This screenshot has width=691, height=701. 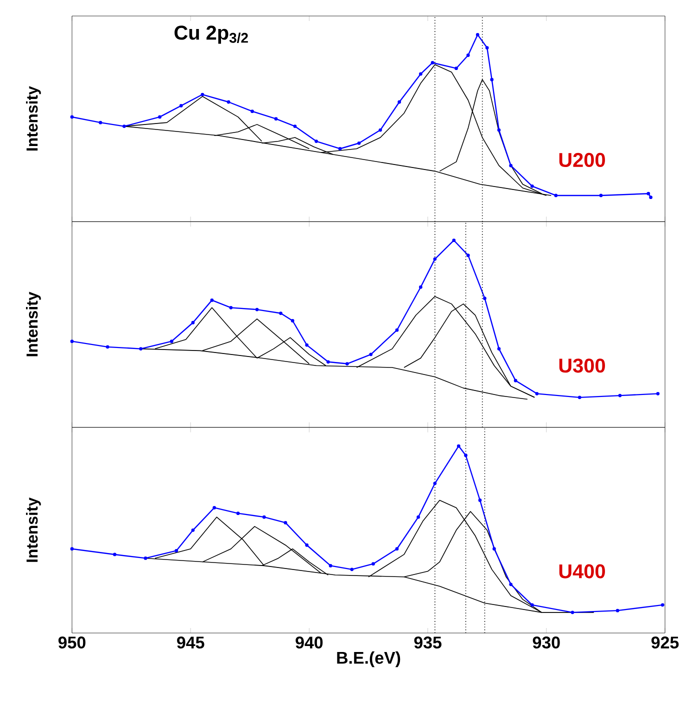 What do you see at coordinates (211, 35) in the screenshot?
I see `chart-title: Cu 2p$_{3/2}$` at bounding box center [211, 35].